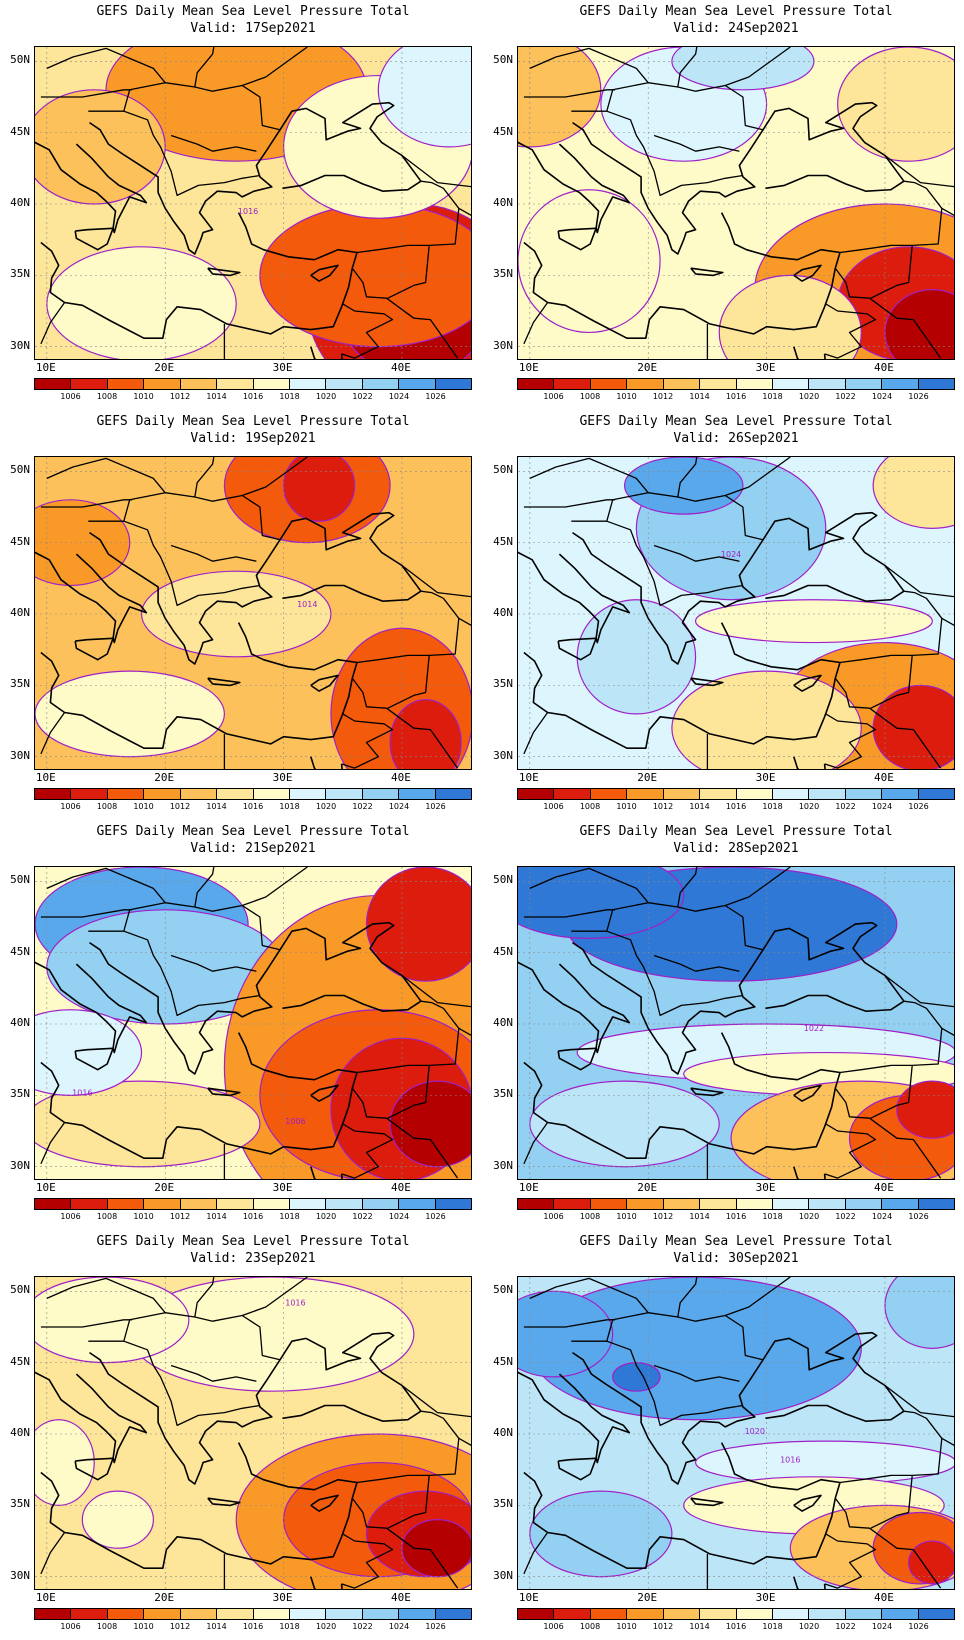  What do you see at coordinates (553, 806) in the screenshot?
I see `colorbar-label: 1006` at bounding box center [553, 806].